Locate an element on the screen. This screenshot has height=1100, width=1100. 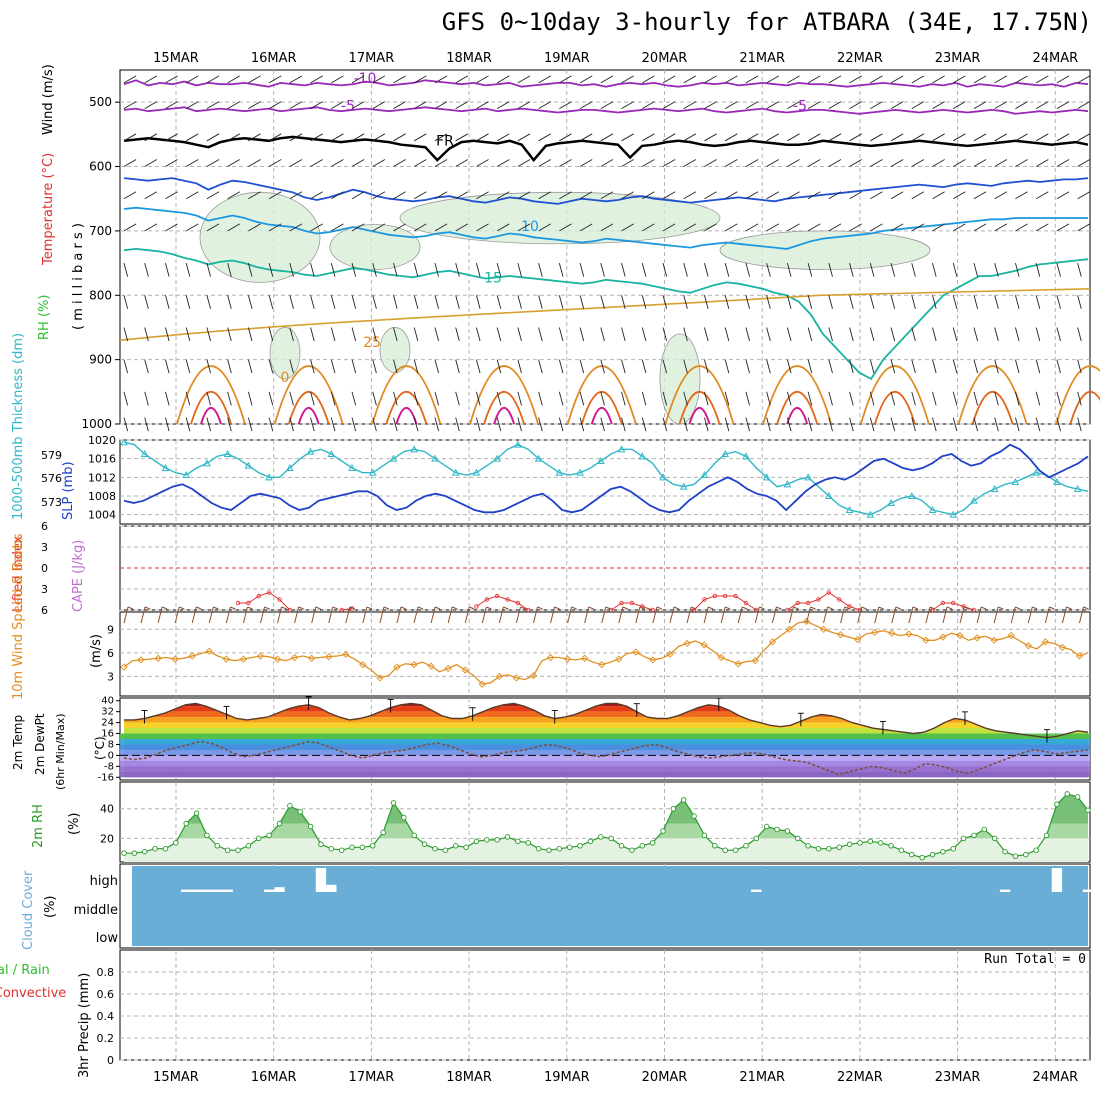
lifted-index-line is located at coordinates (264, 601).